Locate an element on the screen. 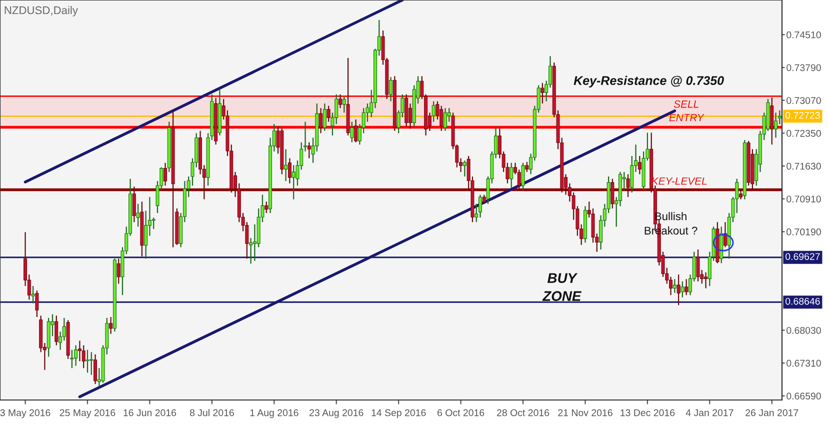  x-tick-label: 14 Sep 2016 is located at coordinates (399, 413).